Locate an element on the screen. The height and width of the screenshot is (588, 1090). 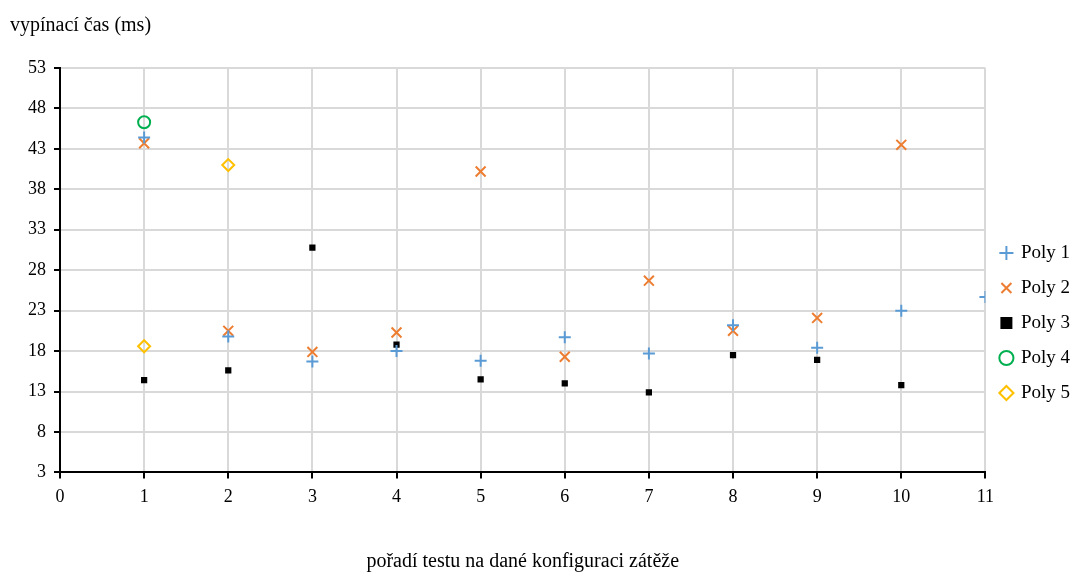
legend-label: Poly 4 is located at coordinates (1045, 356).